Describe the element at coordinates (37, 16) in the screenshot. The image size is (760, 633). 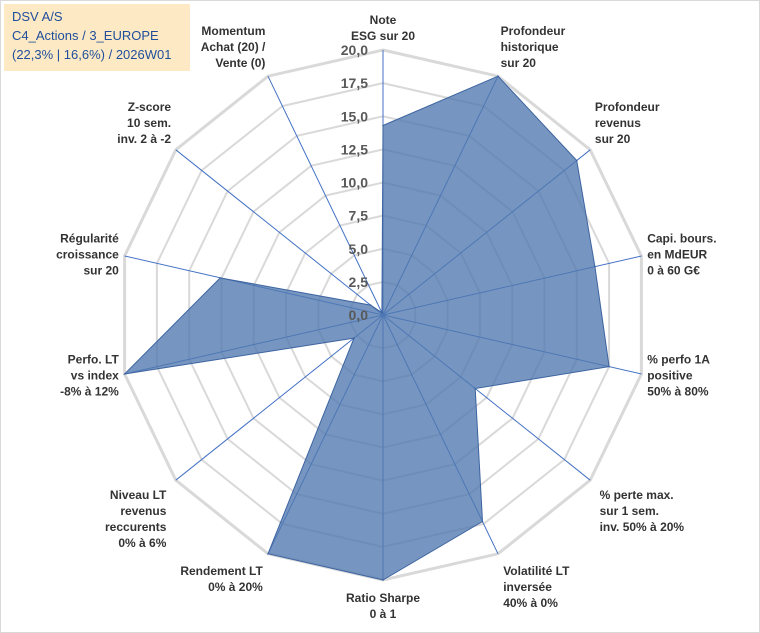
I see `company-name: DSV A/S` at that location.